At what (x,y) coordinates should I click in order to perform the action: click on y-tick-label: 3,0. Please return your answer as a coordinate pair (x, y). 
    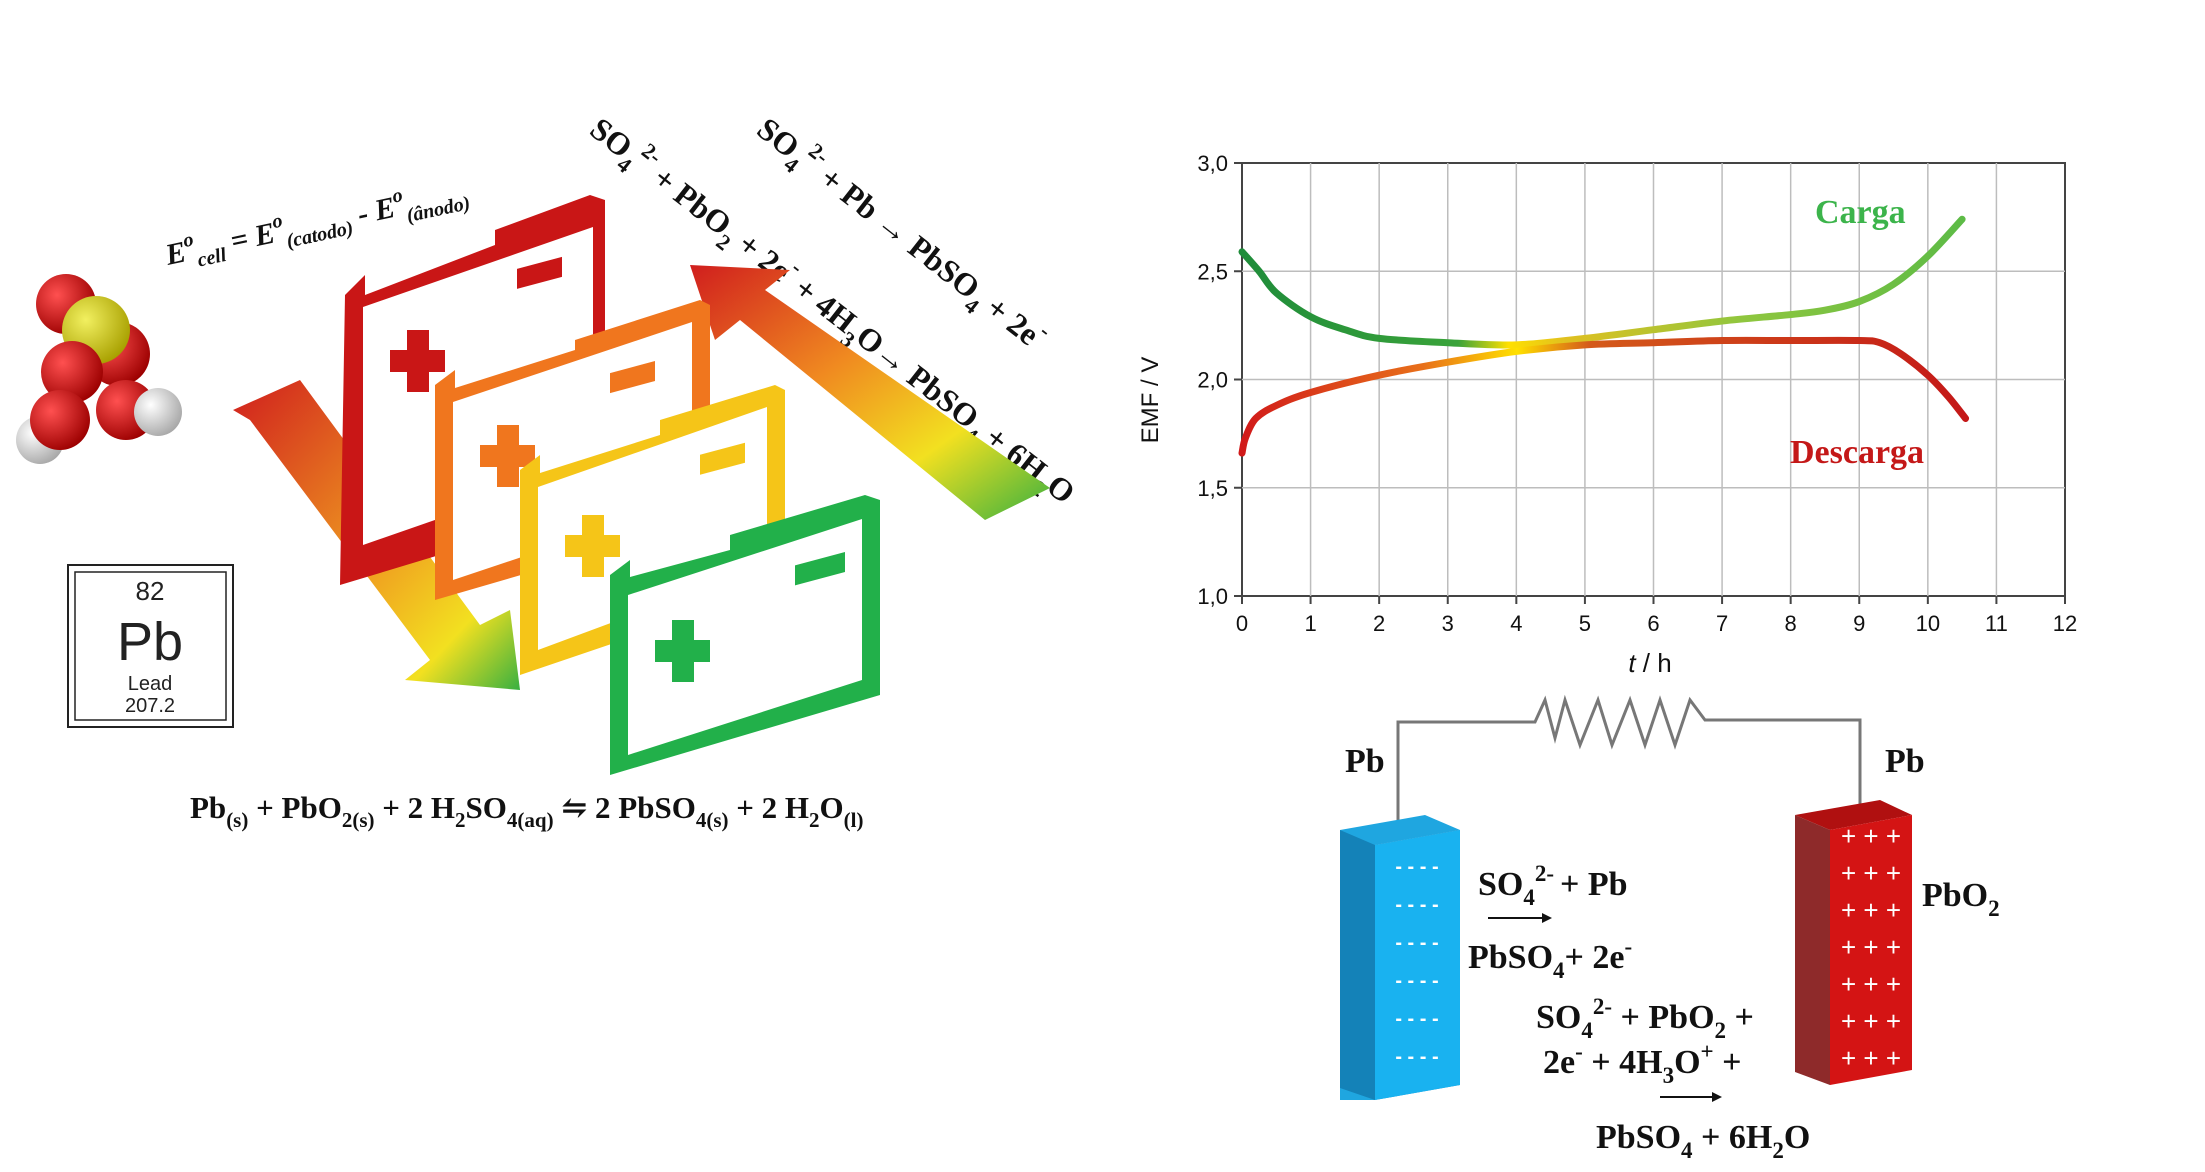
    Looking at the image, I should click on (1212, 163).